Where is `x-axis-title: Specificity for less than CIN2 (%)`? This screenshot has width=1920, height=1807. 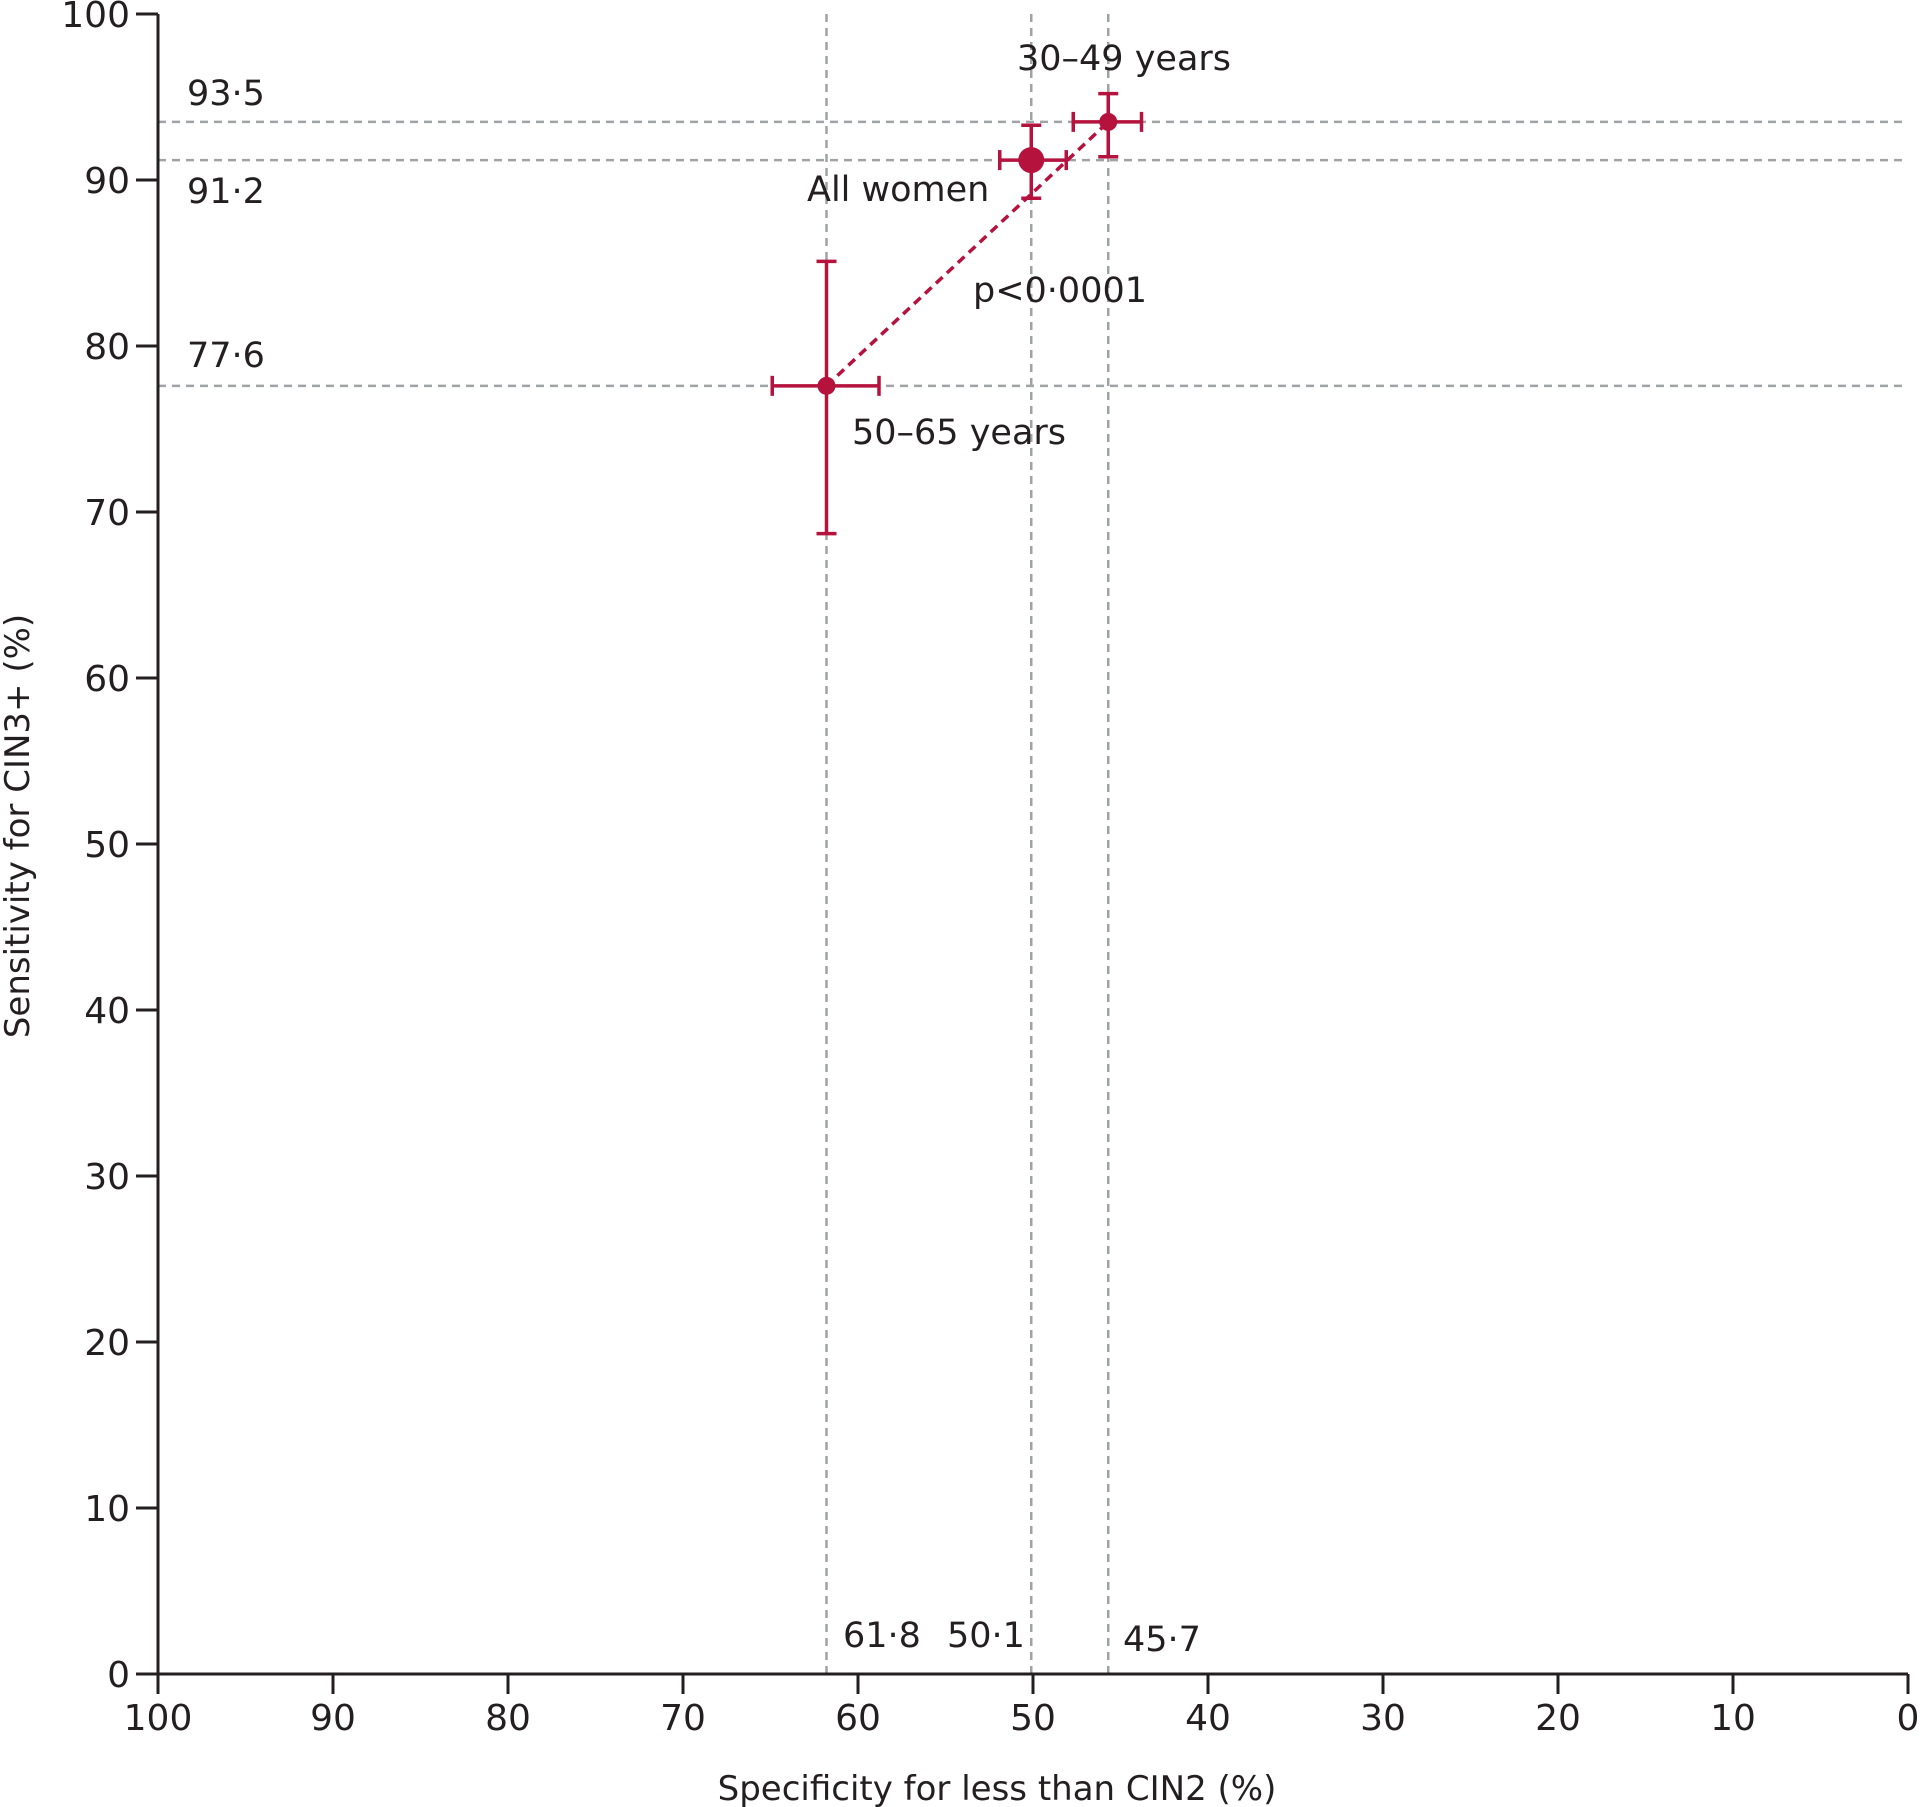 x-axis-title: Specificity for less than CIN2 (%) is located at coordinates (997, 1788).